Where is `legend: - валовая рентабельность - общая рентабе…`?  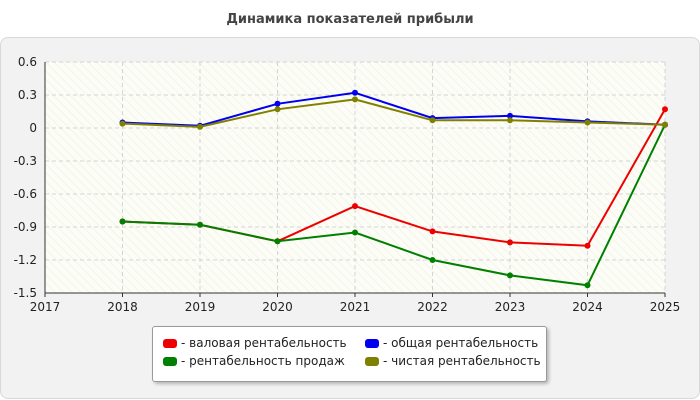 legend: - валовая рентабельность - общая рентабе… is located at coordinates (349, 354).